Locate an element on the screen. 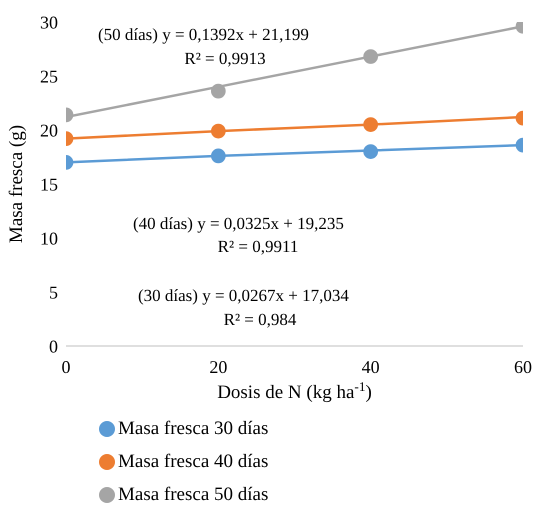  annotation: (30 días) y = 0,0267x + 17,034 is located at coordinates (244, 295).